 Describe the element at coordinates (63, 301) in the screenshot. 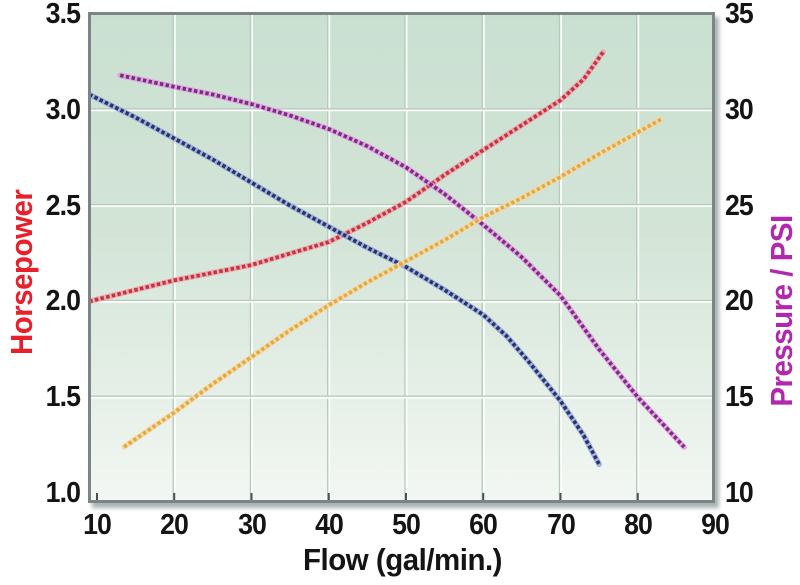

I see `y-tick-label-left: 2.0` at that location.